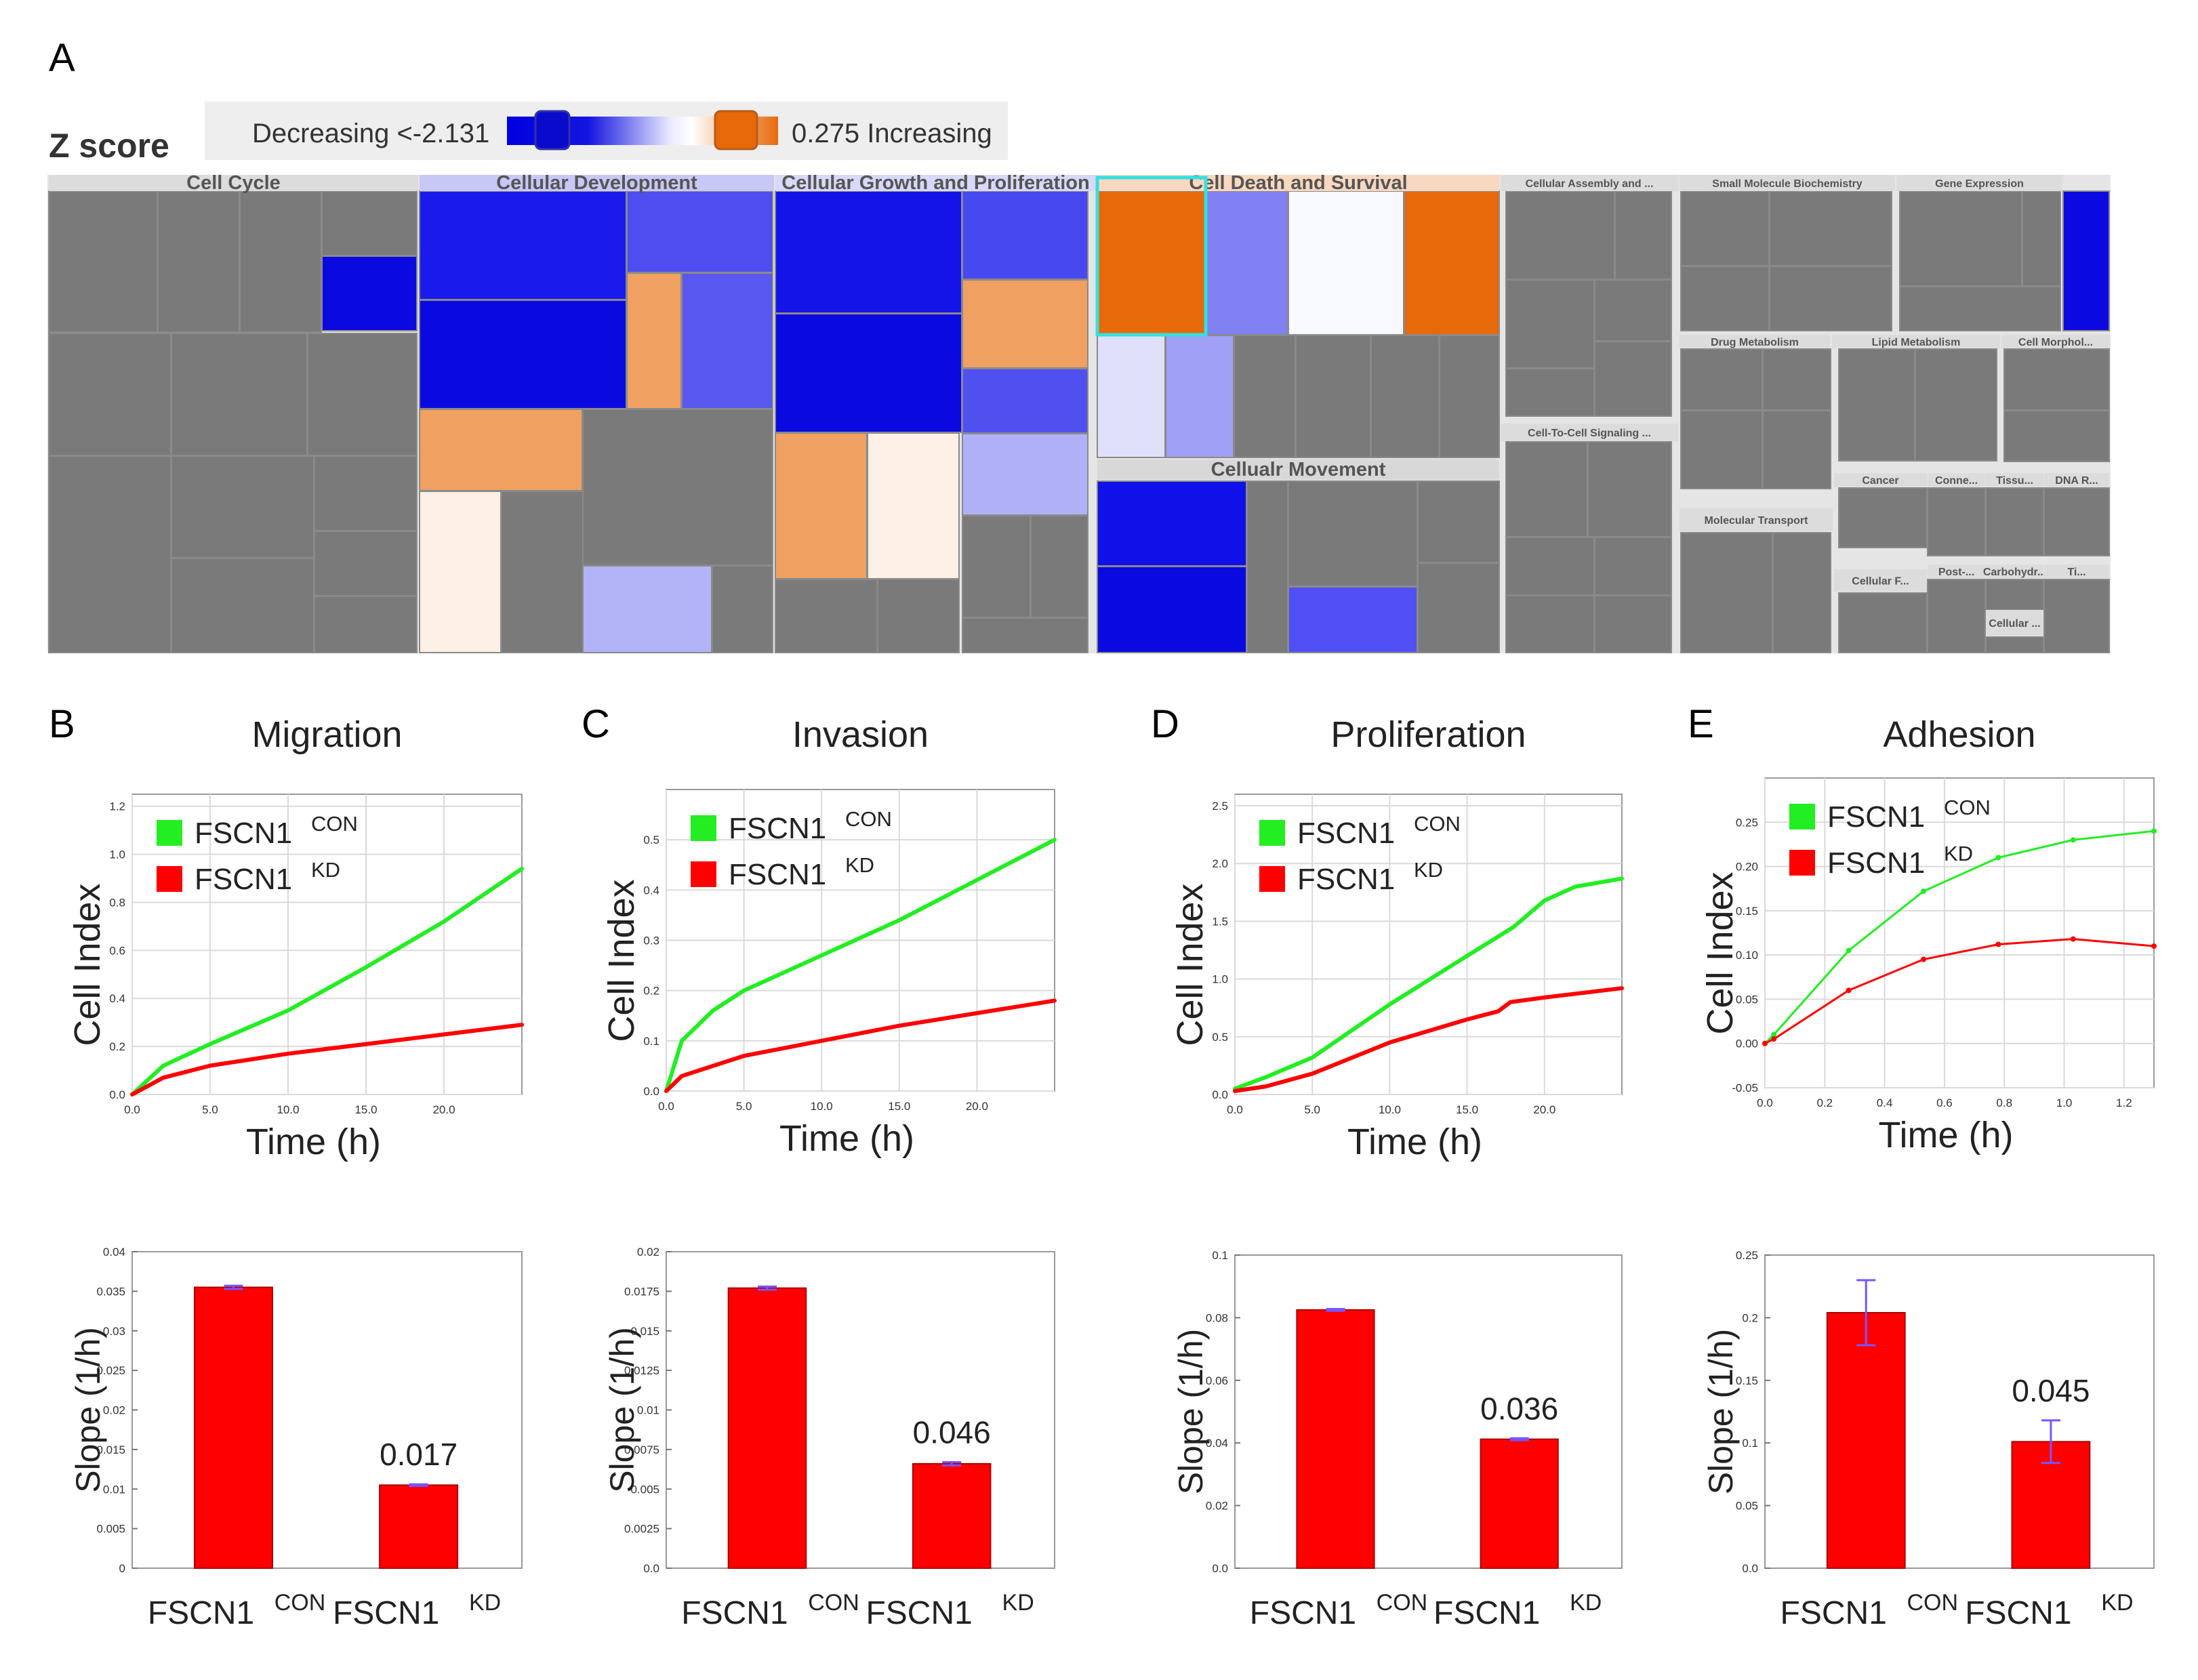 The image size is (2198, 1680). What do you see at coordinates (2051, 1390) in the screenshot?
I see `adhesion-bar-annotation: 0.045` at bounding box center [2051, 1390].